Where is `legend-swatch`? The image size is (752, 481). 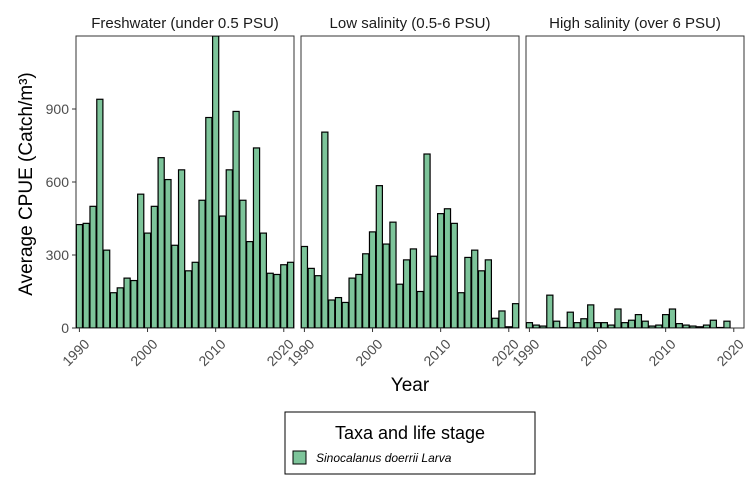
legend-swatch is located at coordinates (299, 457).